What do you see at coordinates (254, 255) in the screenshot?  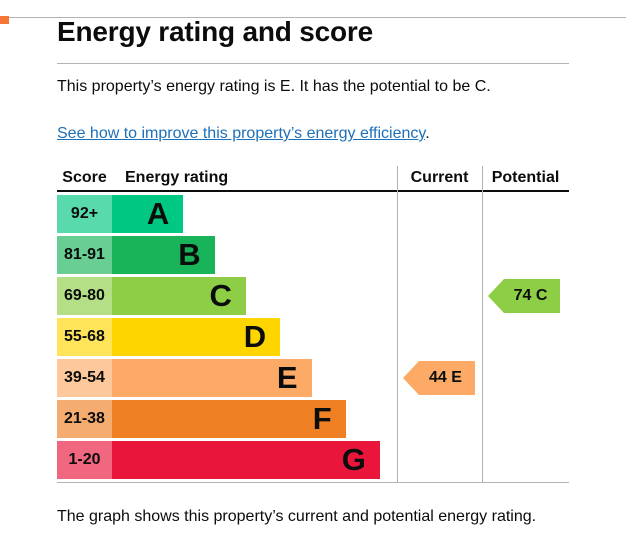 I see `band-bar-area: B` at bounding box center [254, 255].